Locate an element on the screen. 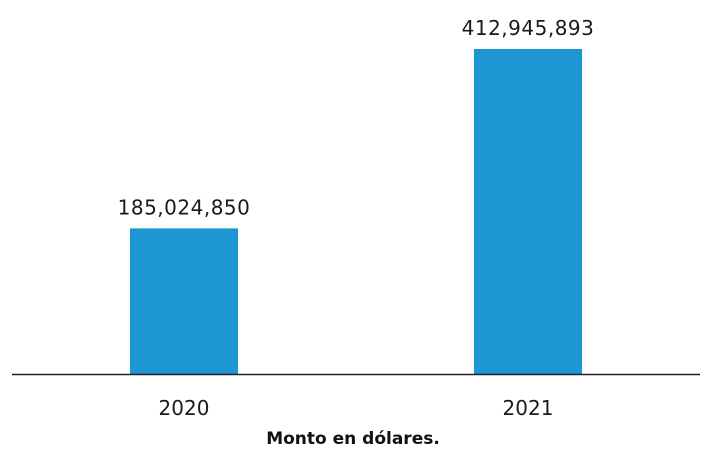  x-tick-labels-group: 2020 2021 is located at coordinates (356, 408).